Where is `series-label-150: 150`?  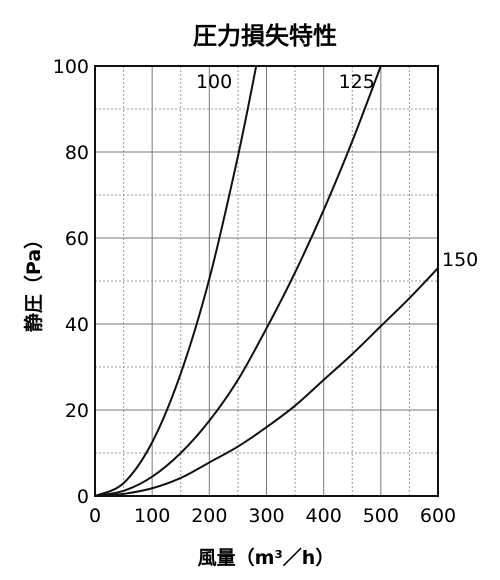 series-label-150: 150 is located at coordinates (460, 260).